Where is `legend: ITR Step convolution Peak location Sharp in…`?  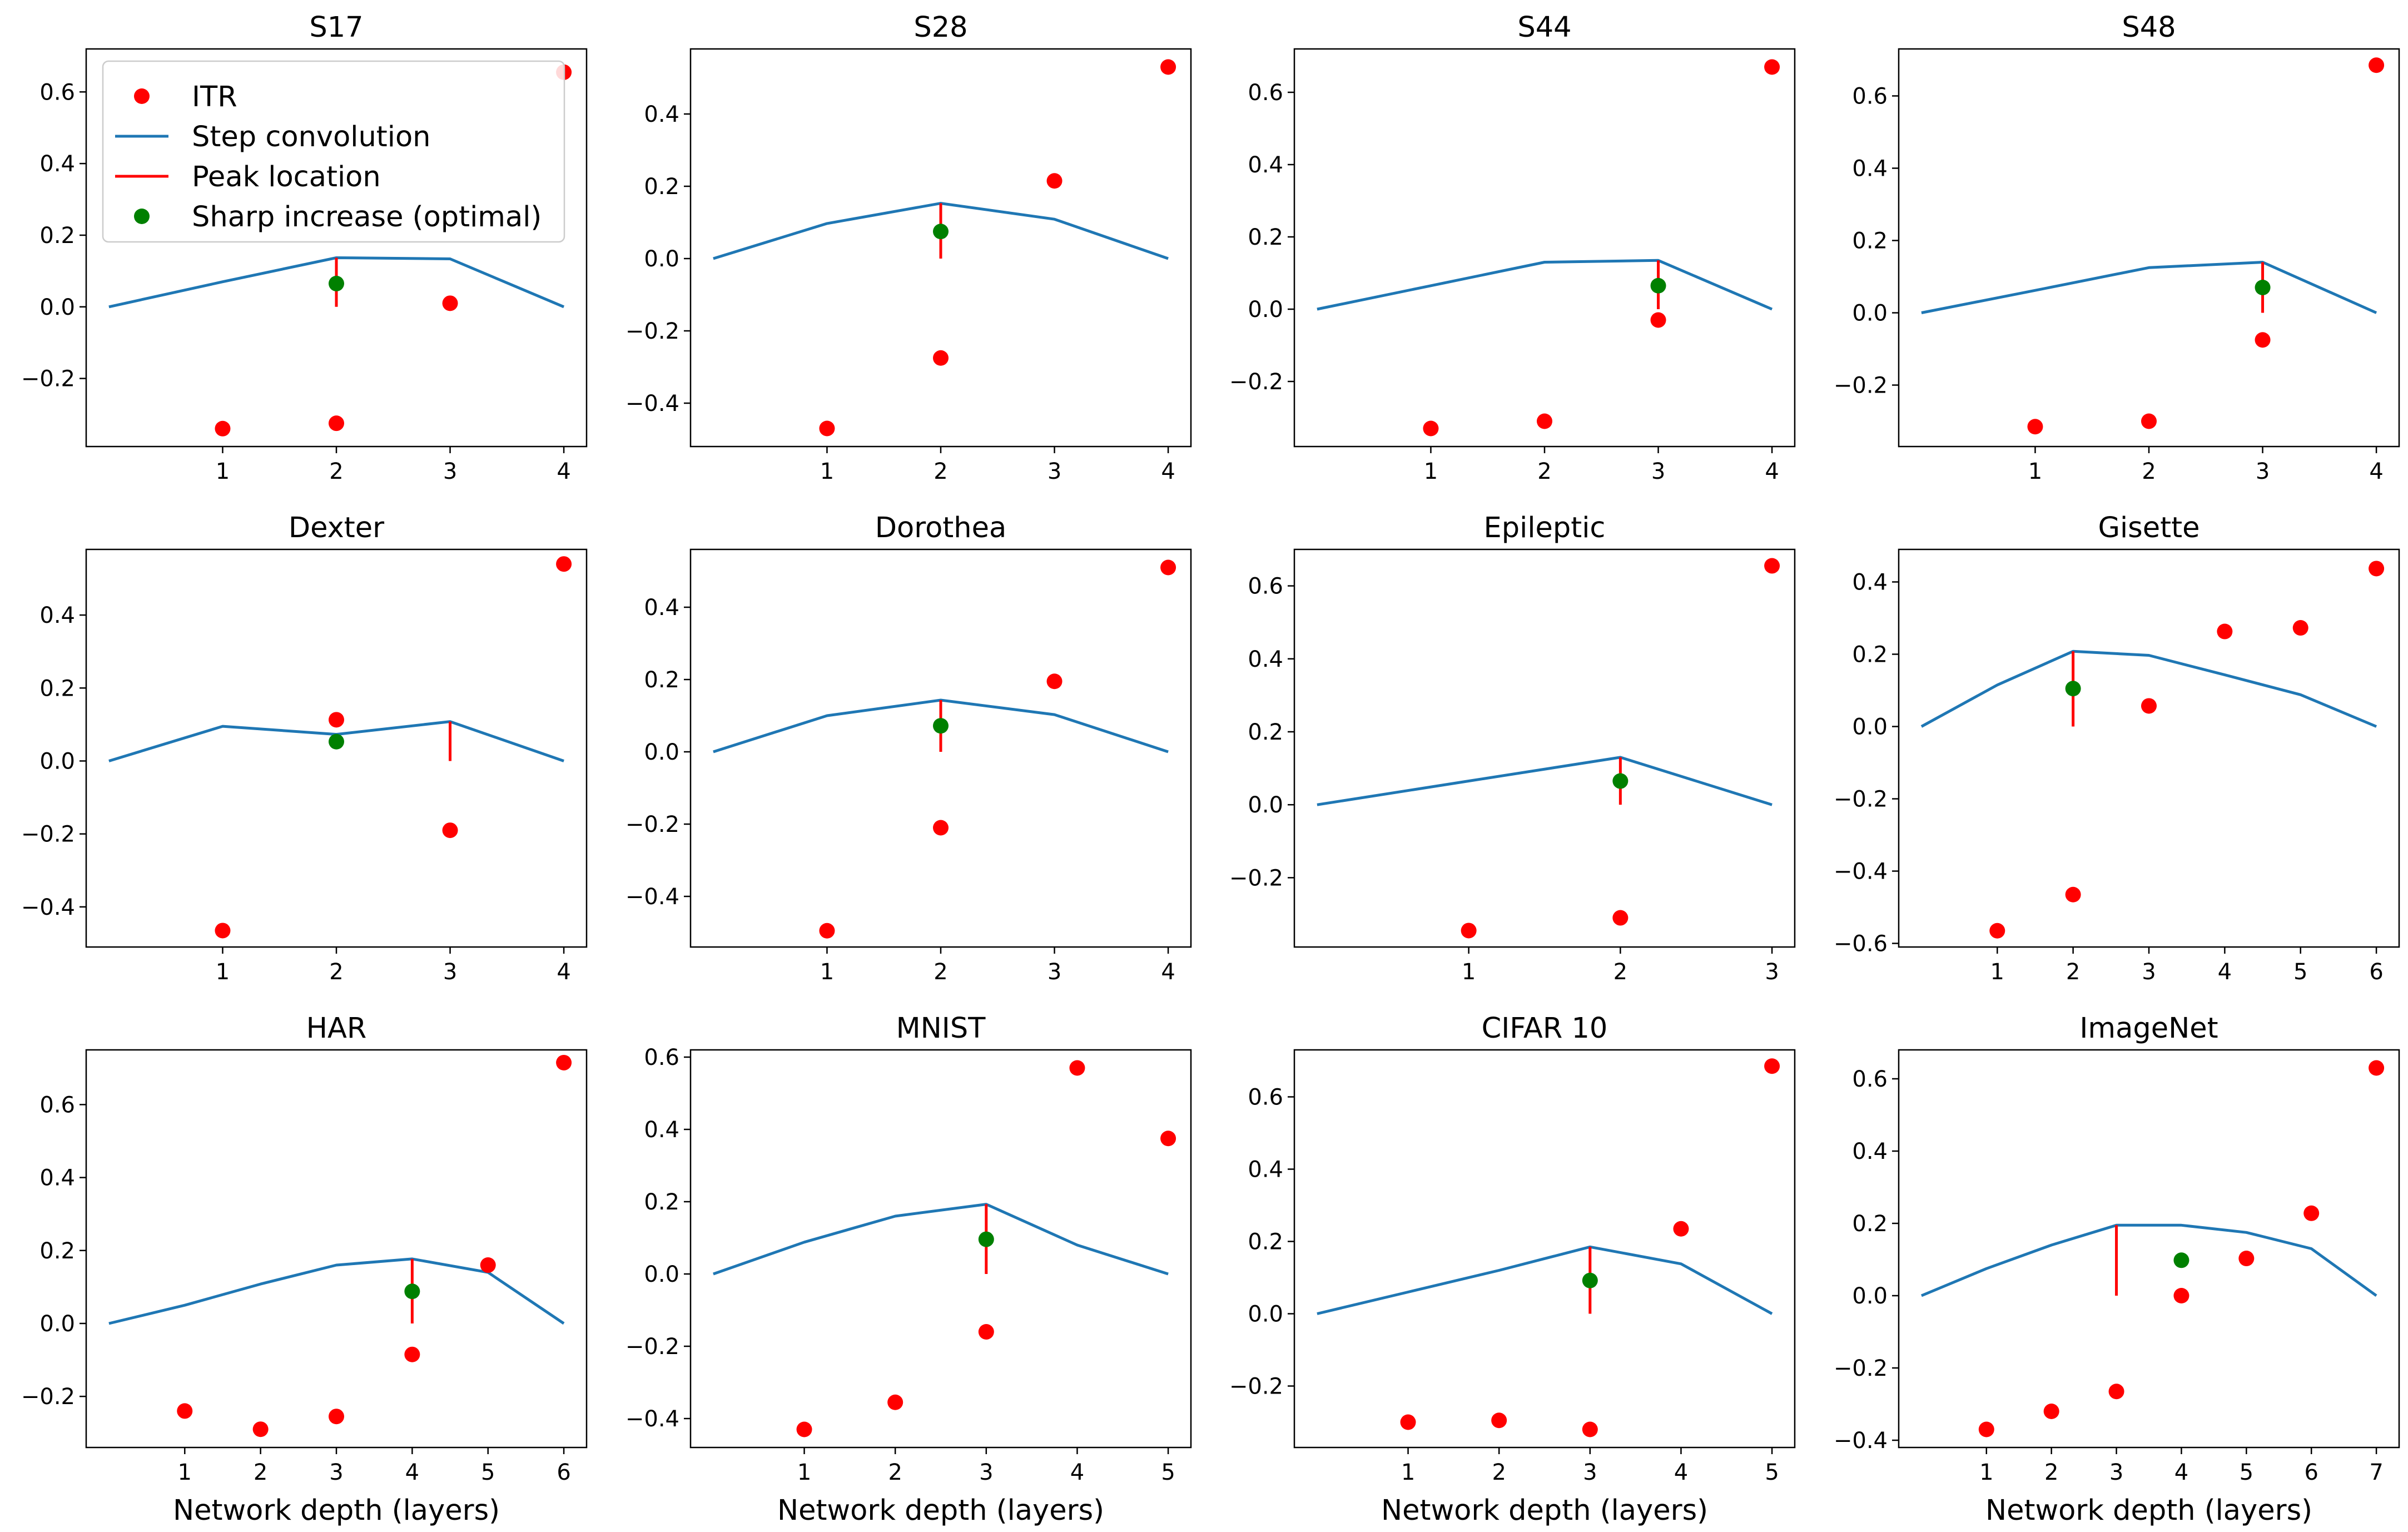 legend: ITR Step convolution Peak location Sharp in… is located at coordinates (333, 151).